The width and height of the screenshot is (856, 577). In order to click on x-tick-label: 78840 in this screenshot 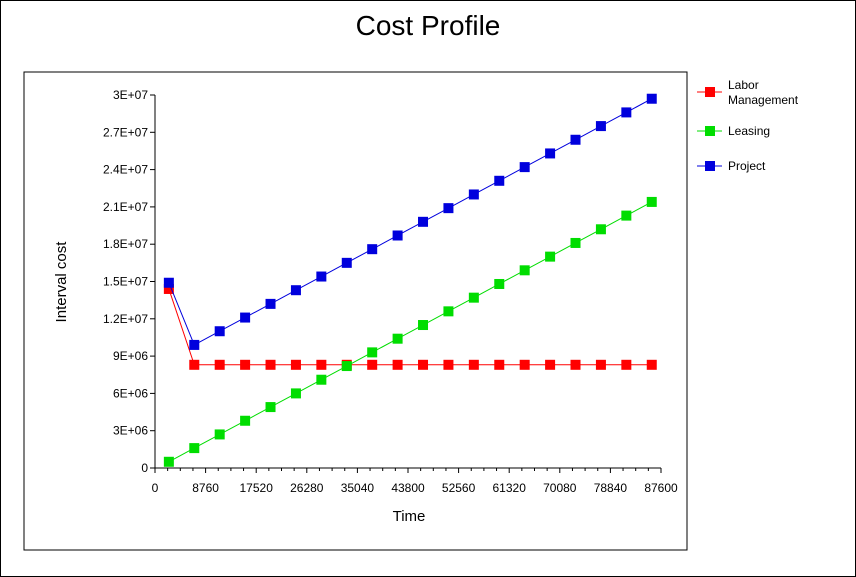, I will do `click(611, 488)`.